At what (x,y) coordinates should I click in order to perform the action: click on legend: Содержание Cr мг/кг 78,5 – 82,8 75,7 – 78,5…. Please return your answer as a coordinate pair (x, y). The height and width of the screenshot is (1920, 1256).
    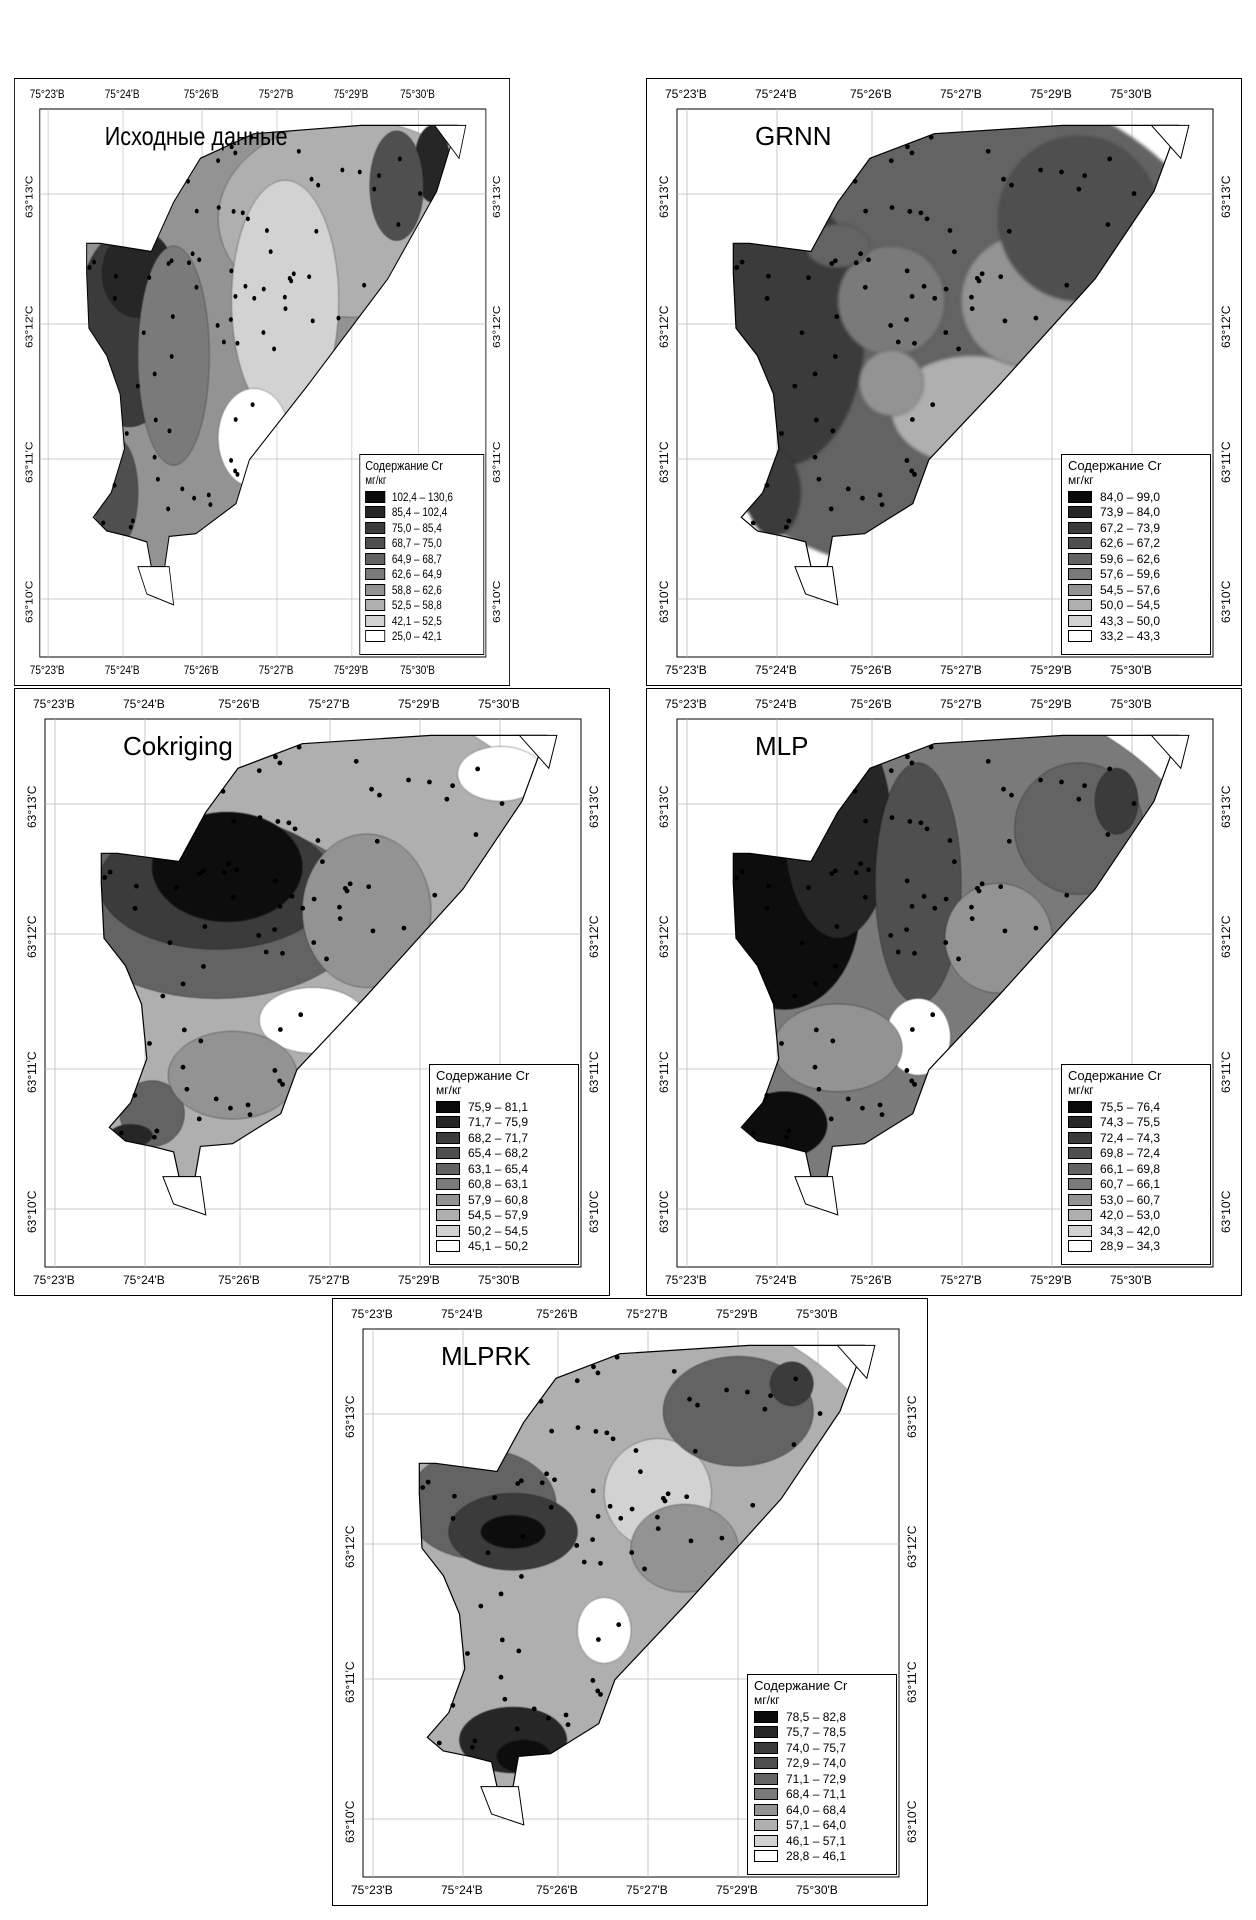
    Looking at the image, I should click on (822, 1774).